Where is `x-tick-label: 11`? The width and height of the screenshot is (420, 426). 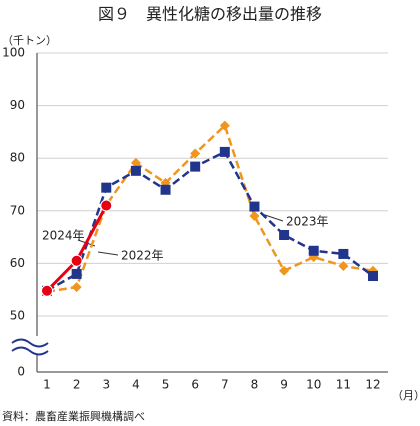 x-tick-label: 11 is located at coordinates (343, 385).